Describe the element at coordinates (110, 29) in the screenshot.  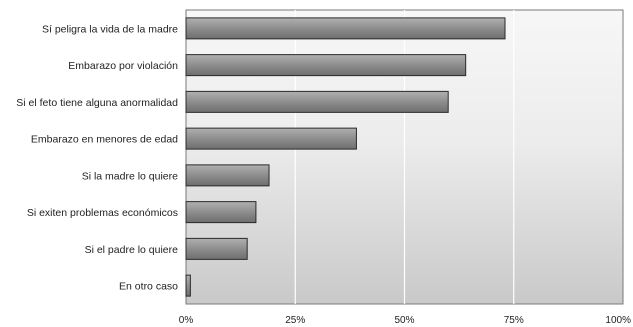
I see `category-label: Sí peligra la vida de la madre` at that location.